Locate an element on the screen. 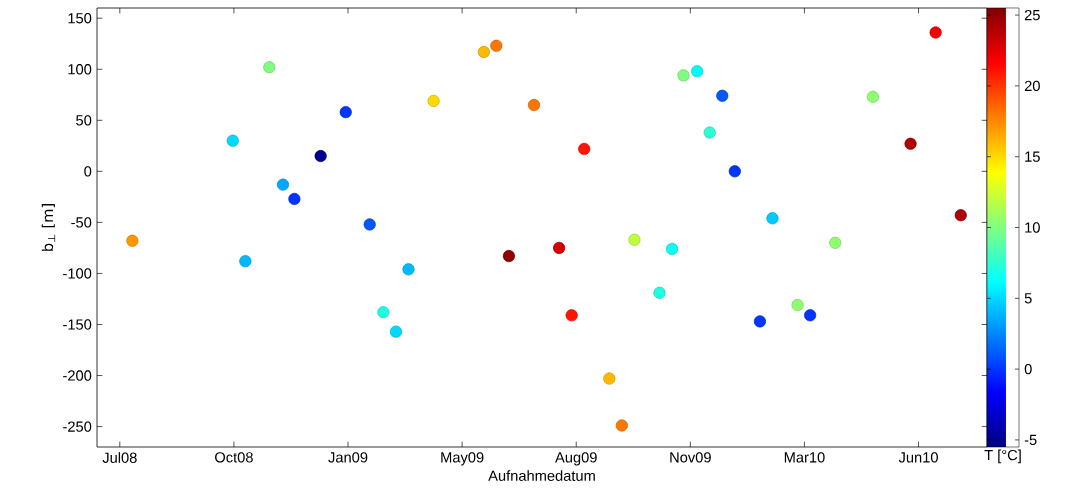  x-tick-label: Jul08 is located at coordinates (119, 457).